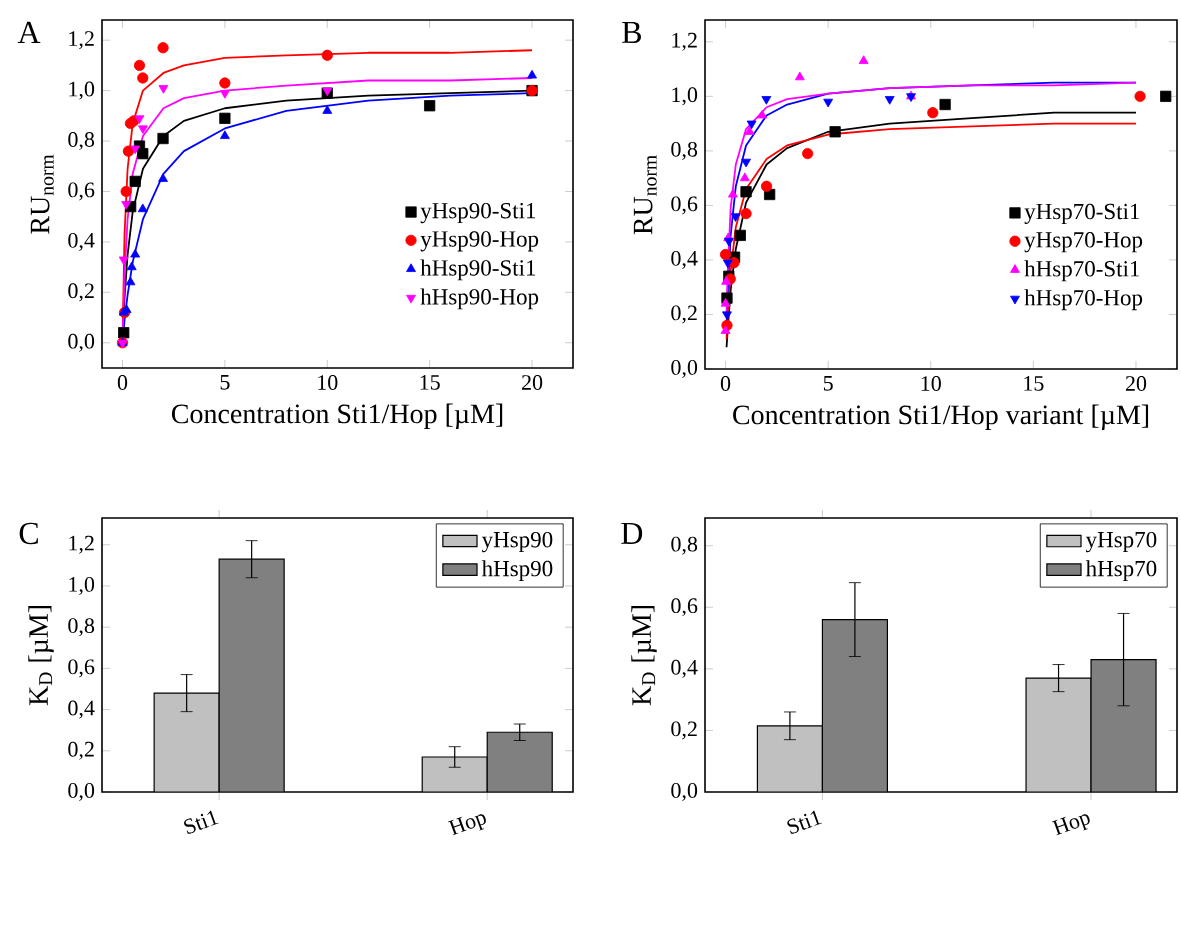 The image size is (1181, 928). What do you see at coordinates (1082, 271) in the screenshot?
I see `legend-label: hHsp70-Sti1` at bounding box center [1082, 271].